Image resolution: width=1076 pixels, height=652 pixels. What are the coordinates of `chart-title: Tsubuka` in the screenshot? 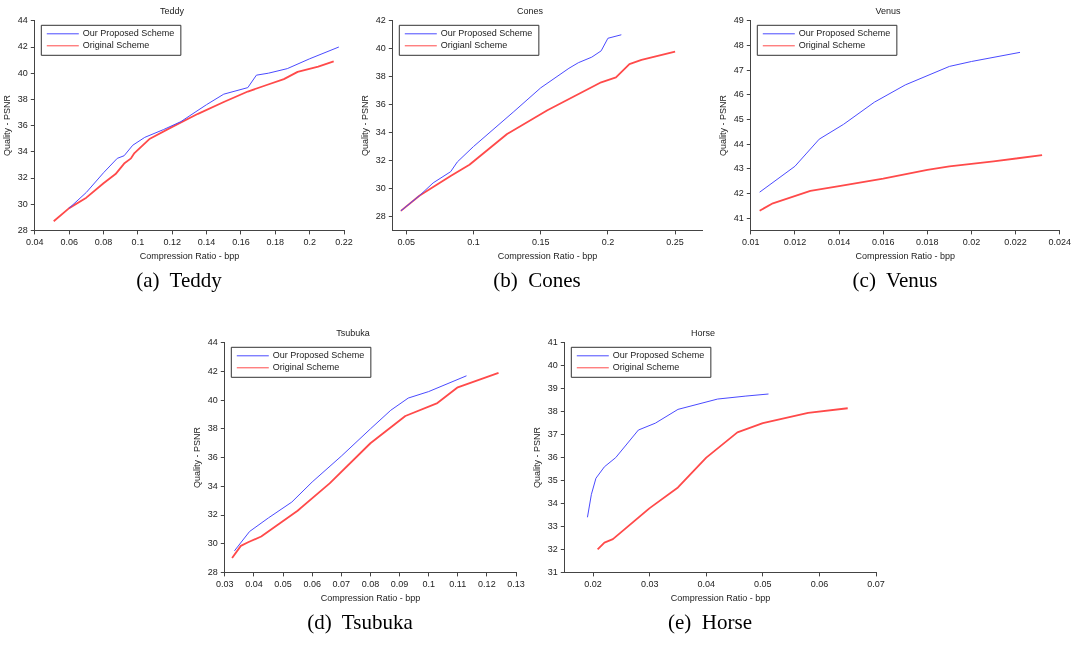 It's located at (353, 332).